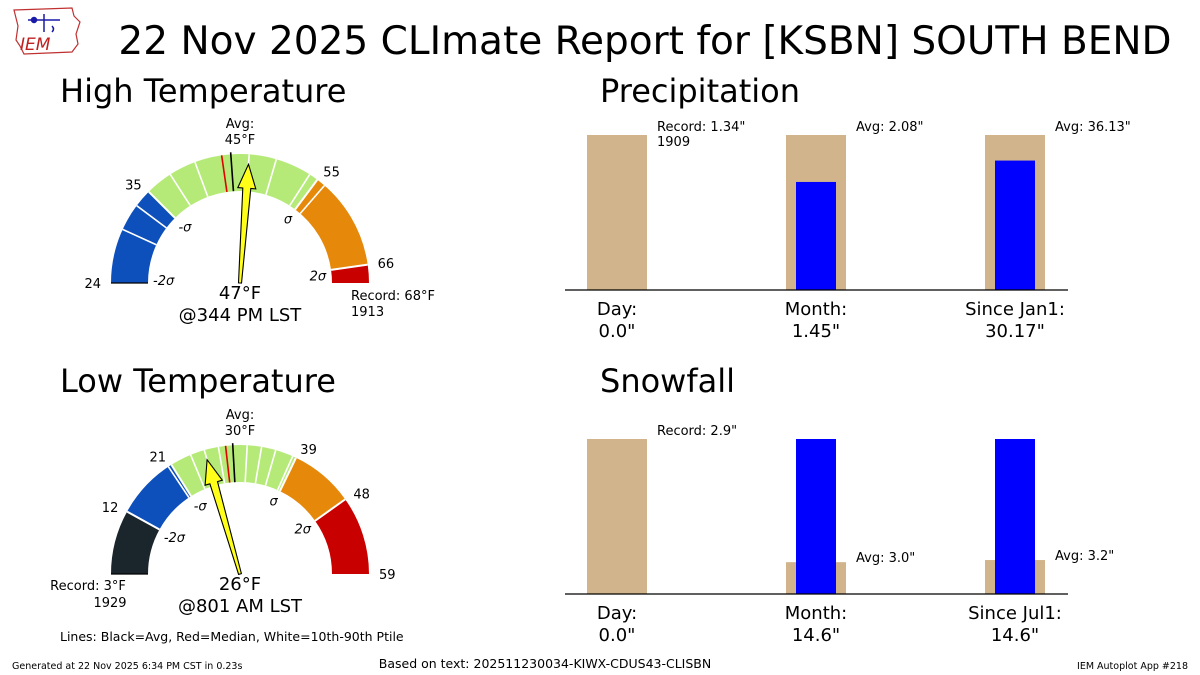 This screenshot has height=675, width=1200. What do you see at coordinates (241, 315) in the screenshot?
I see `observed-time-label: @344 PM LST` at bounding box center [241, 315].